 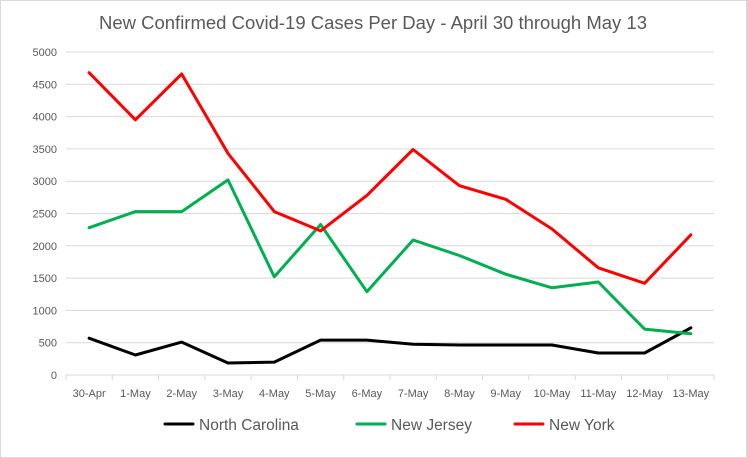 What do you see at coordinates (45, 311) in the screenshot?
I see `y-tick-label: 1000` at bounding box center [45, 311].